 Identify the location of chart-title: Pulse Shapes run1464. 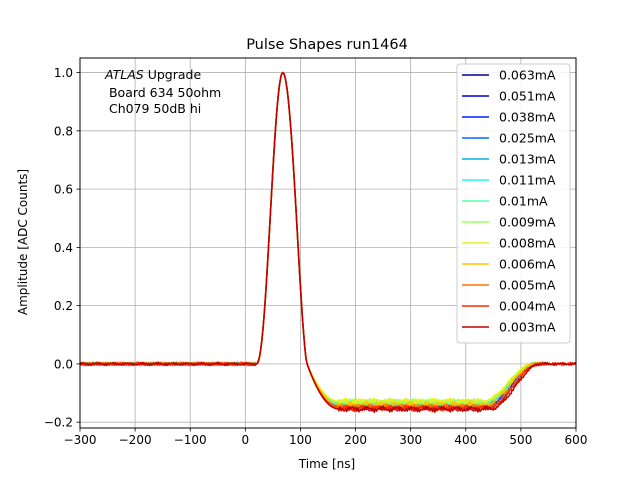
(327, 45).